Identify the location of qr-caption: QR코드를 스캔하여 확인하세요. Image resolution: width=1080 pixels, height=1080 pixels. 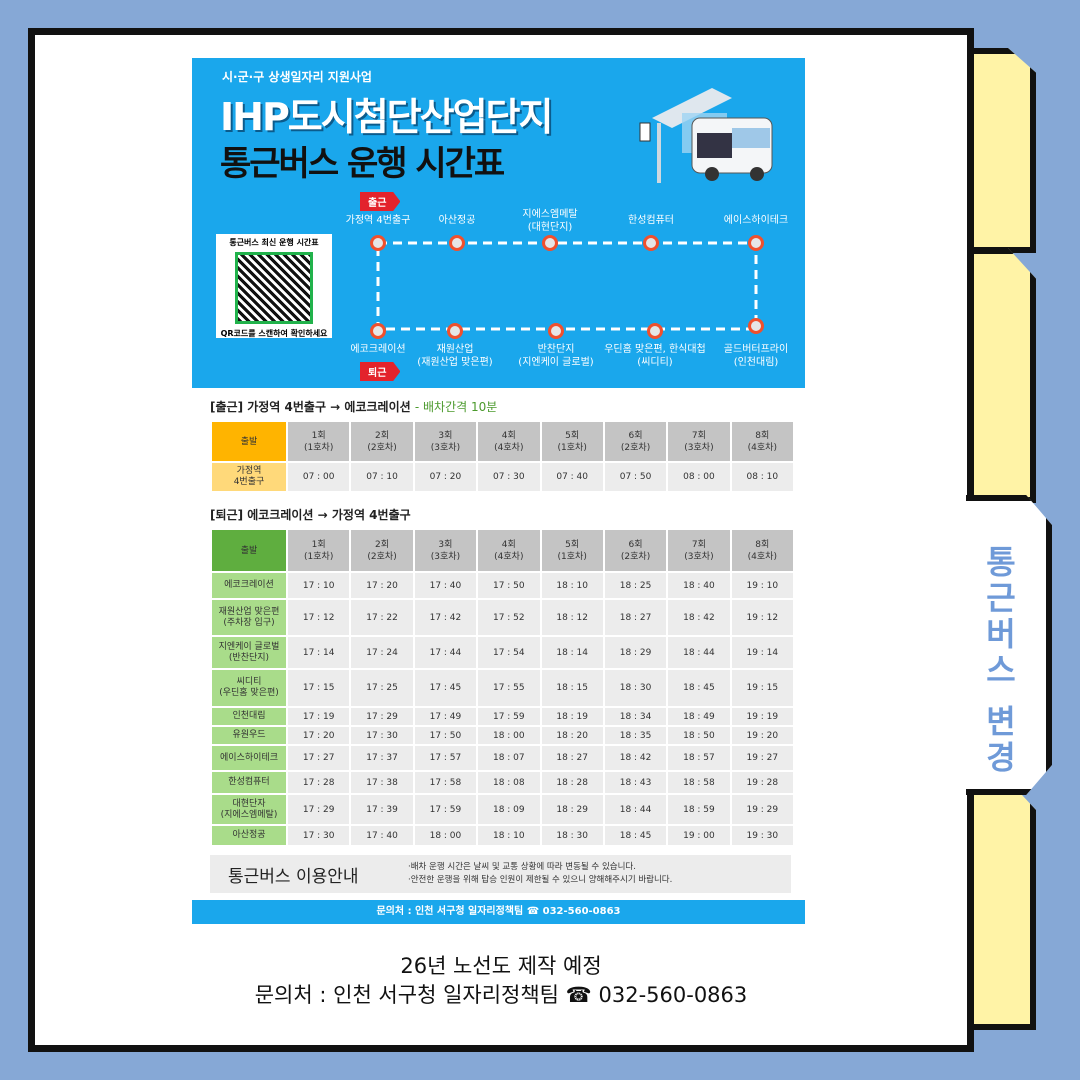
(274, 333).